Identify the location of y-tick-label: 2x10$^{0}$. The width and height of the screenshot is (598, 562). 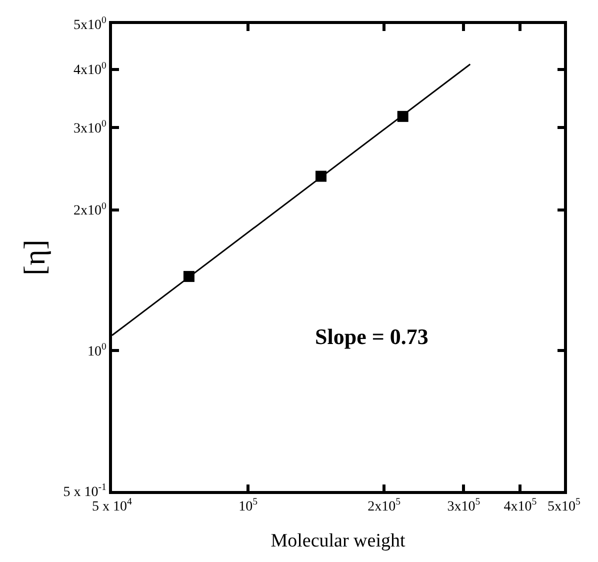
(90, 209).